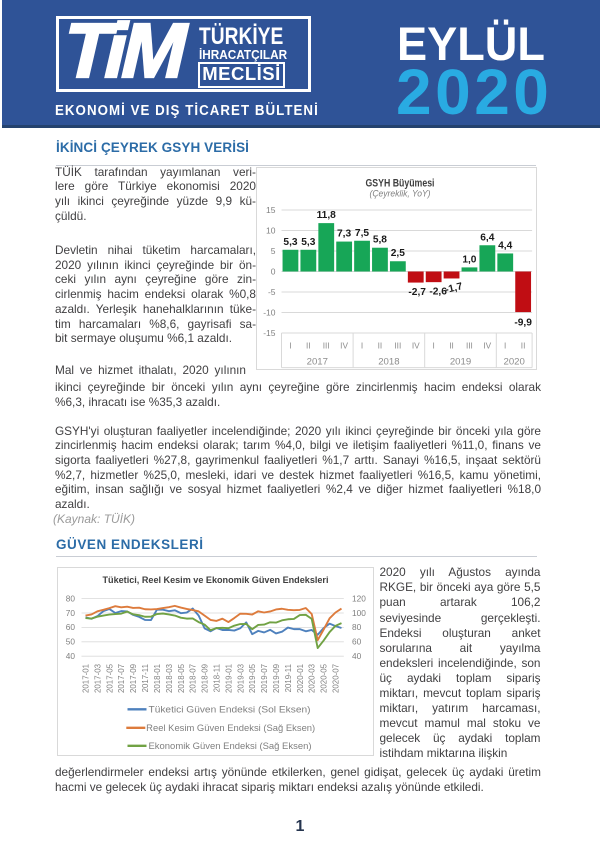 This screenshot has height=849, width=600. I want to click on svg-text:Reel Kesim Güven Endeksi (Sağ: Reel Kesim Güven Endeksi (Sağ Eksen), so click(230, 728).